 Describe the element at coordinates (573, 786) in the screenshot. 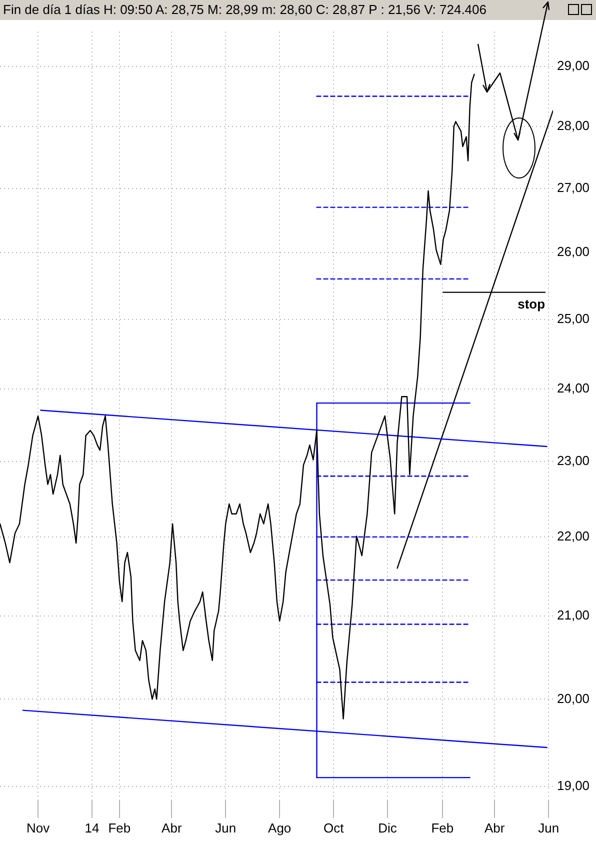

I see `y-tick-label: 19,00` at that location.